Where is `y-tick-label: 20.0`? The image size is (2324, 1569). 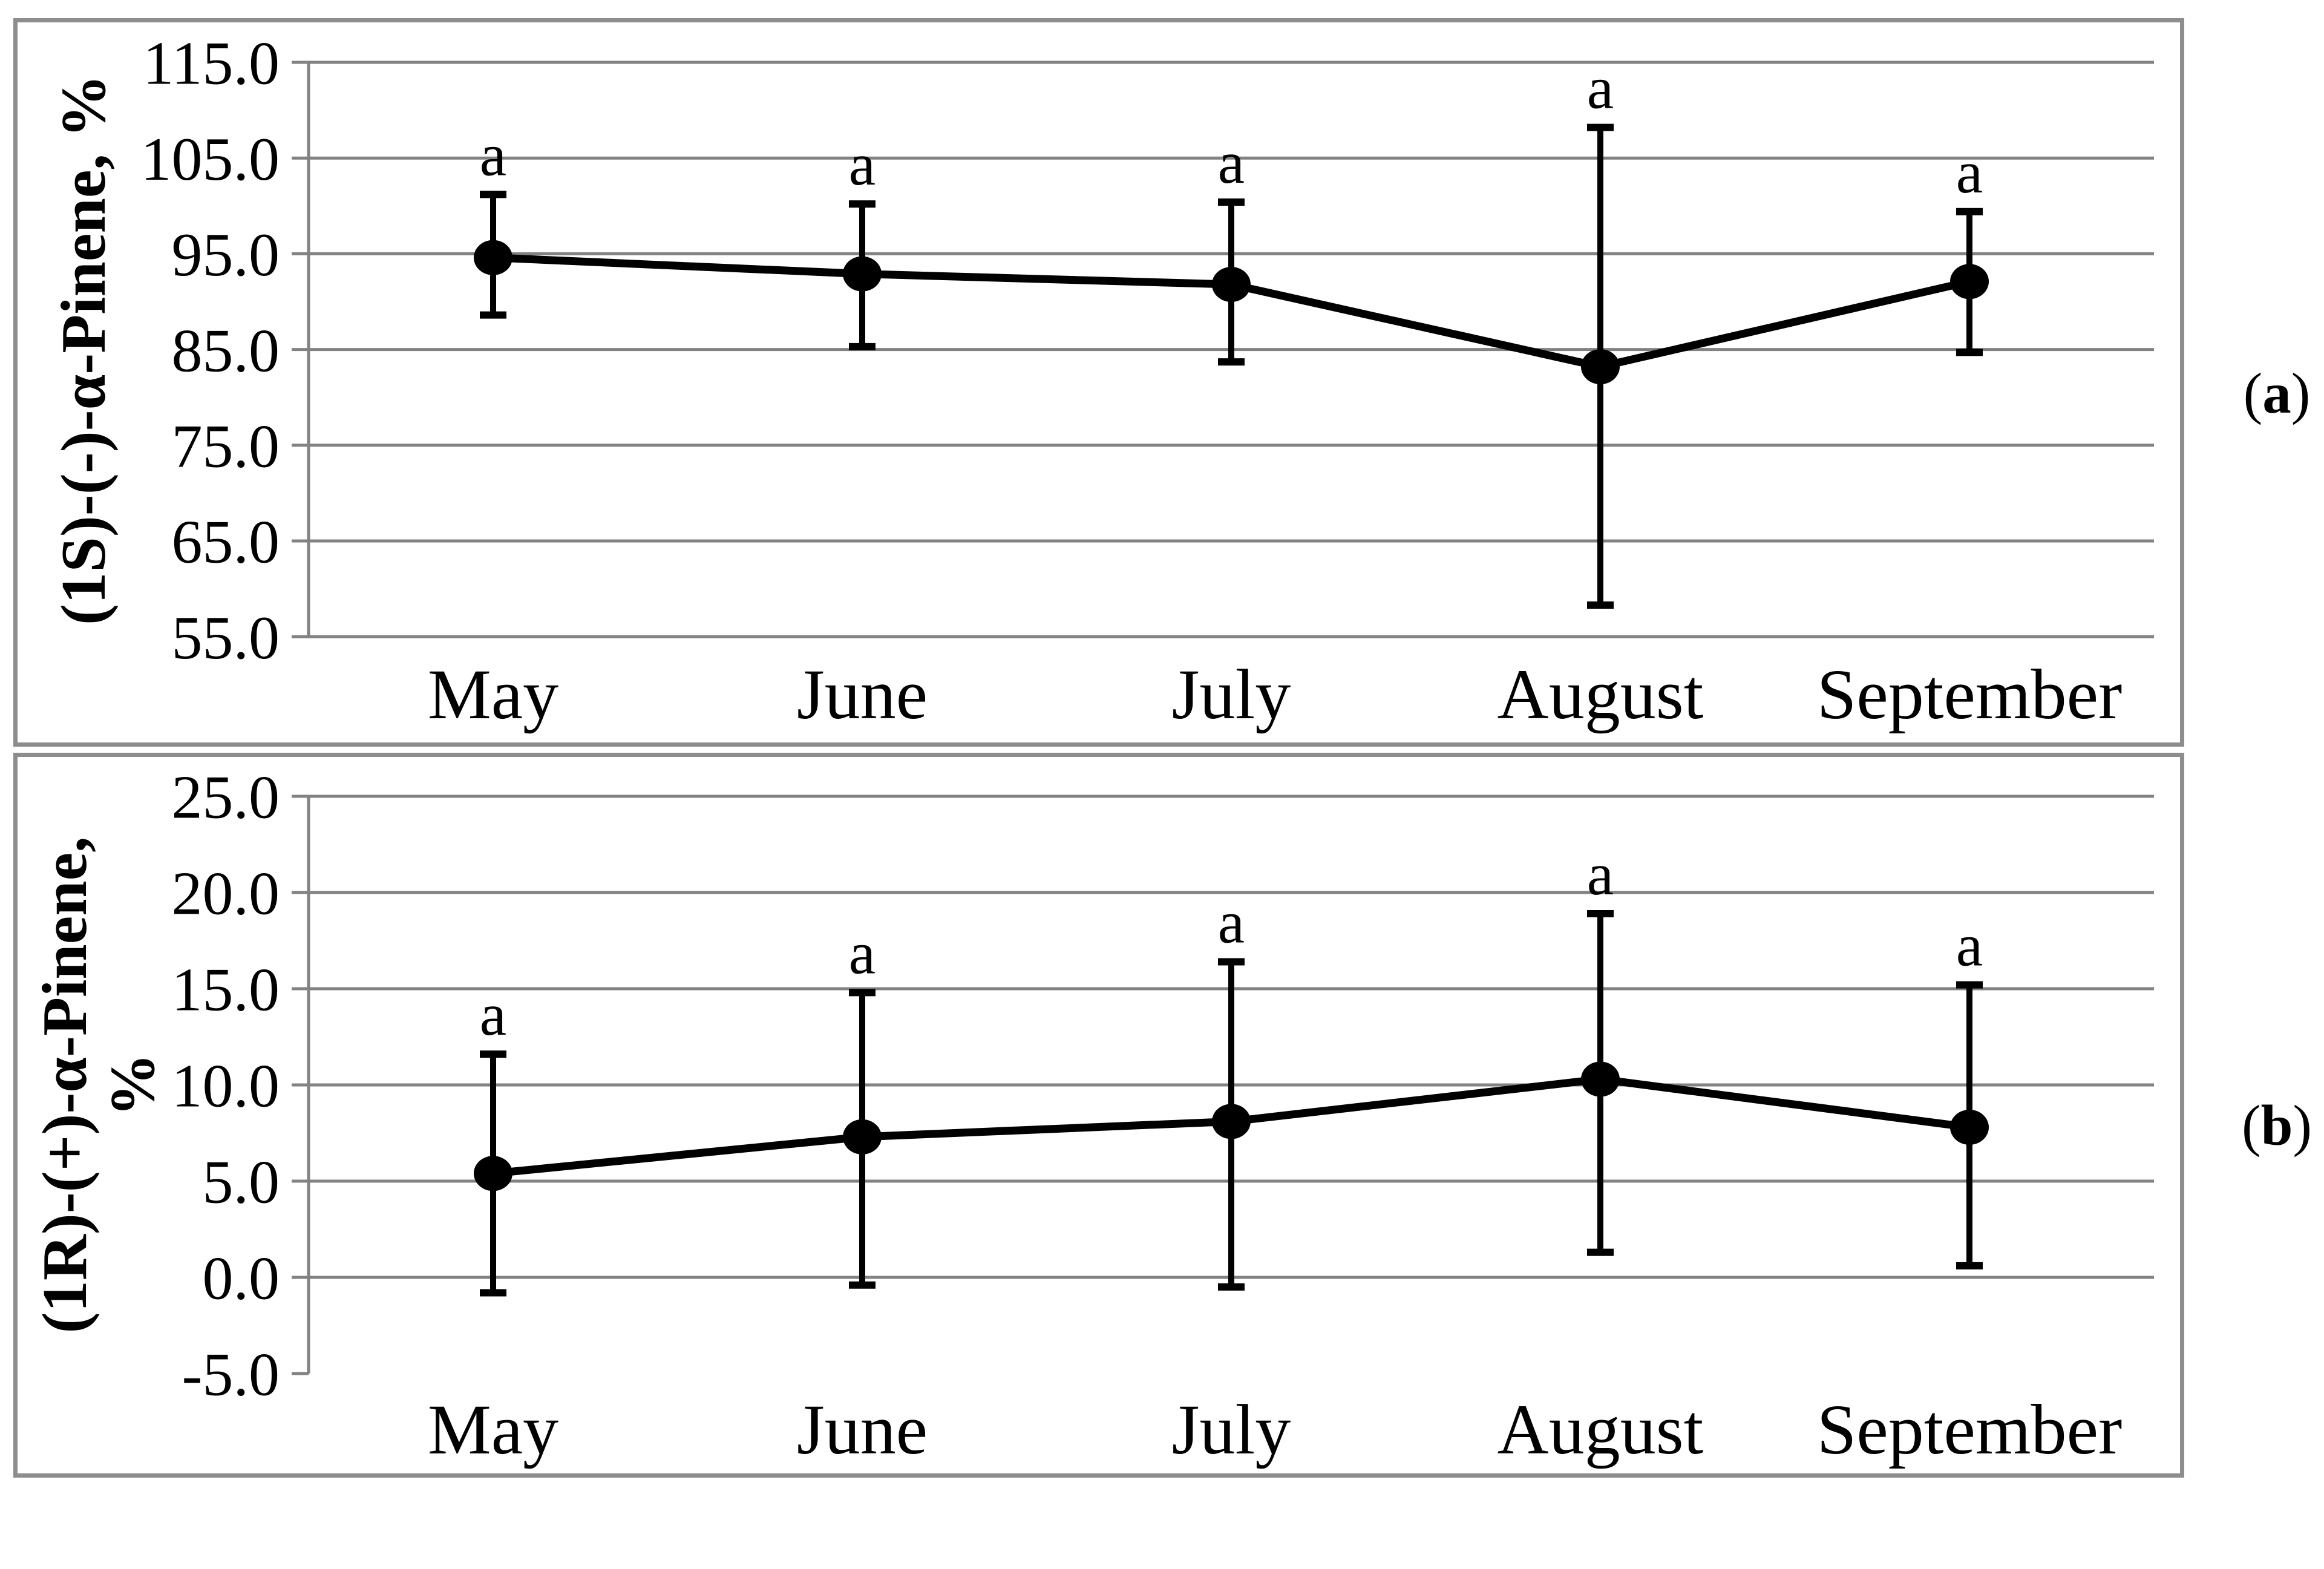 y-tick-label: 20.0 is located at coordinates (226, 894).